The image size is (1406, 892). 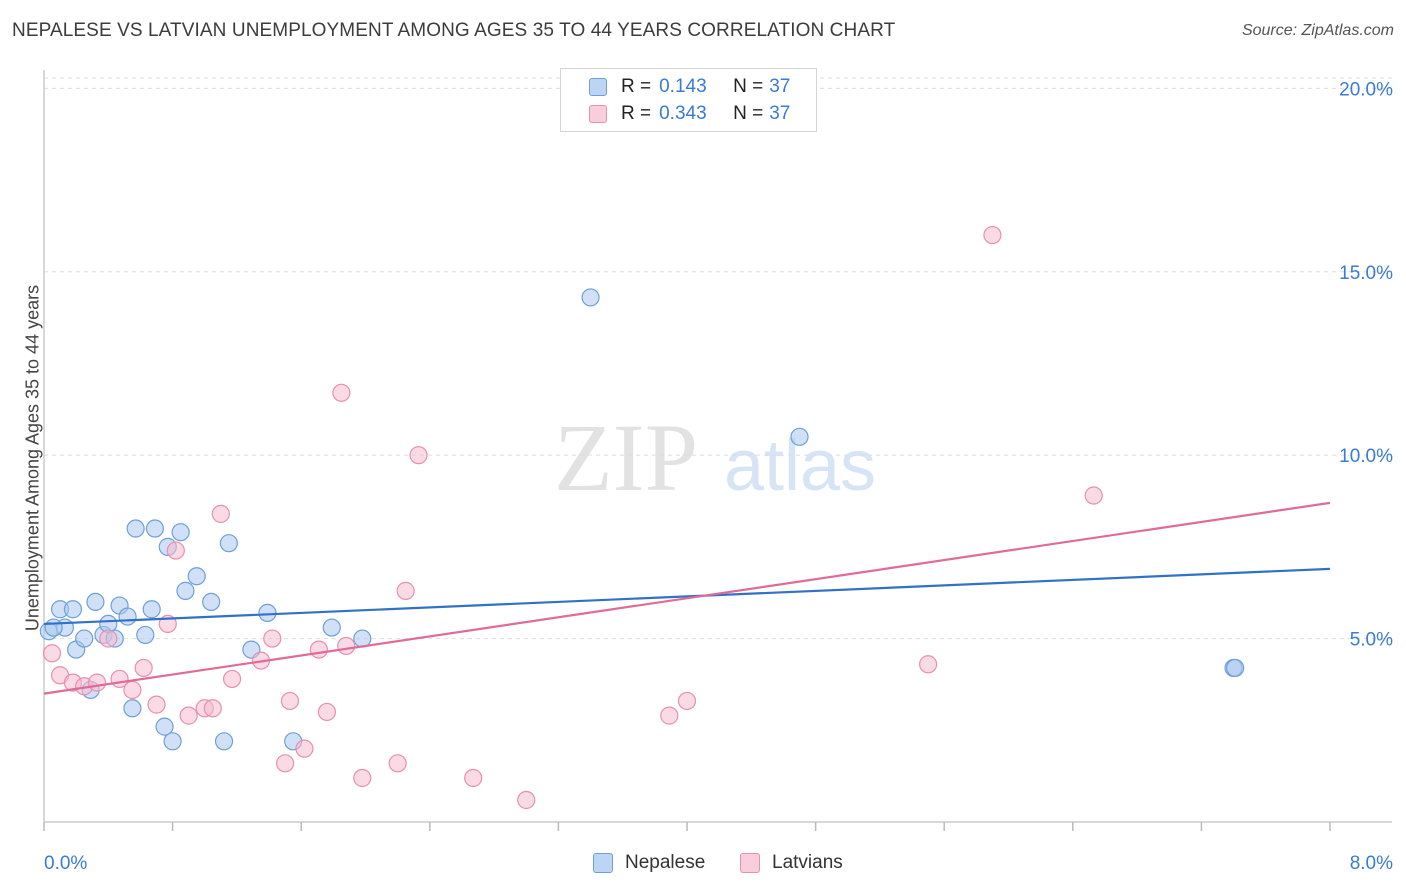 I want to click on y-tick-label: 5.0%, so click(x=1371, y=640).